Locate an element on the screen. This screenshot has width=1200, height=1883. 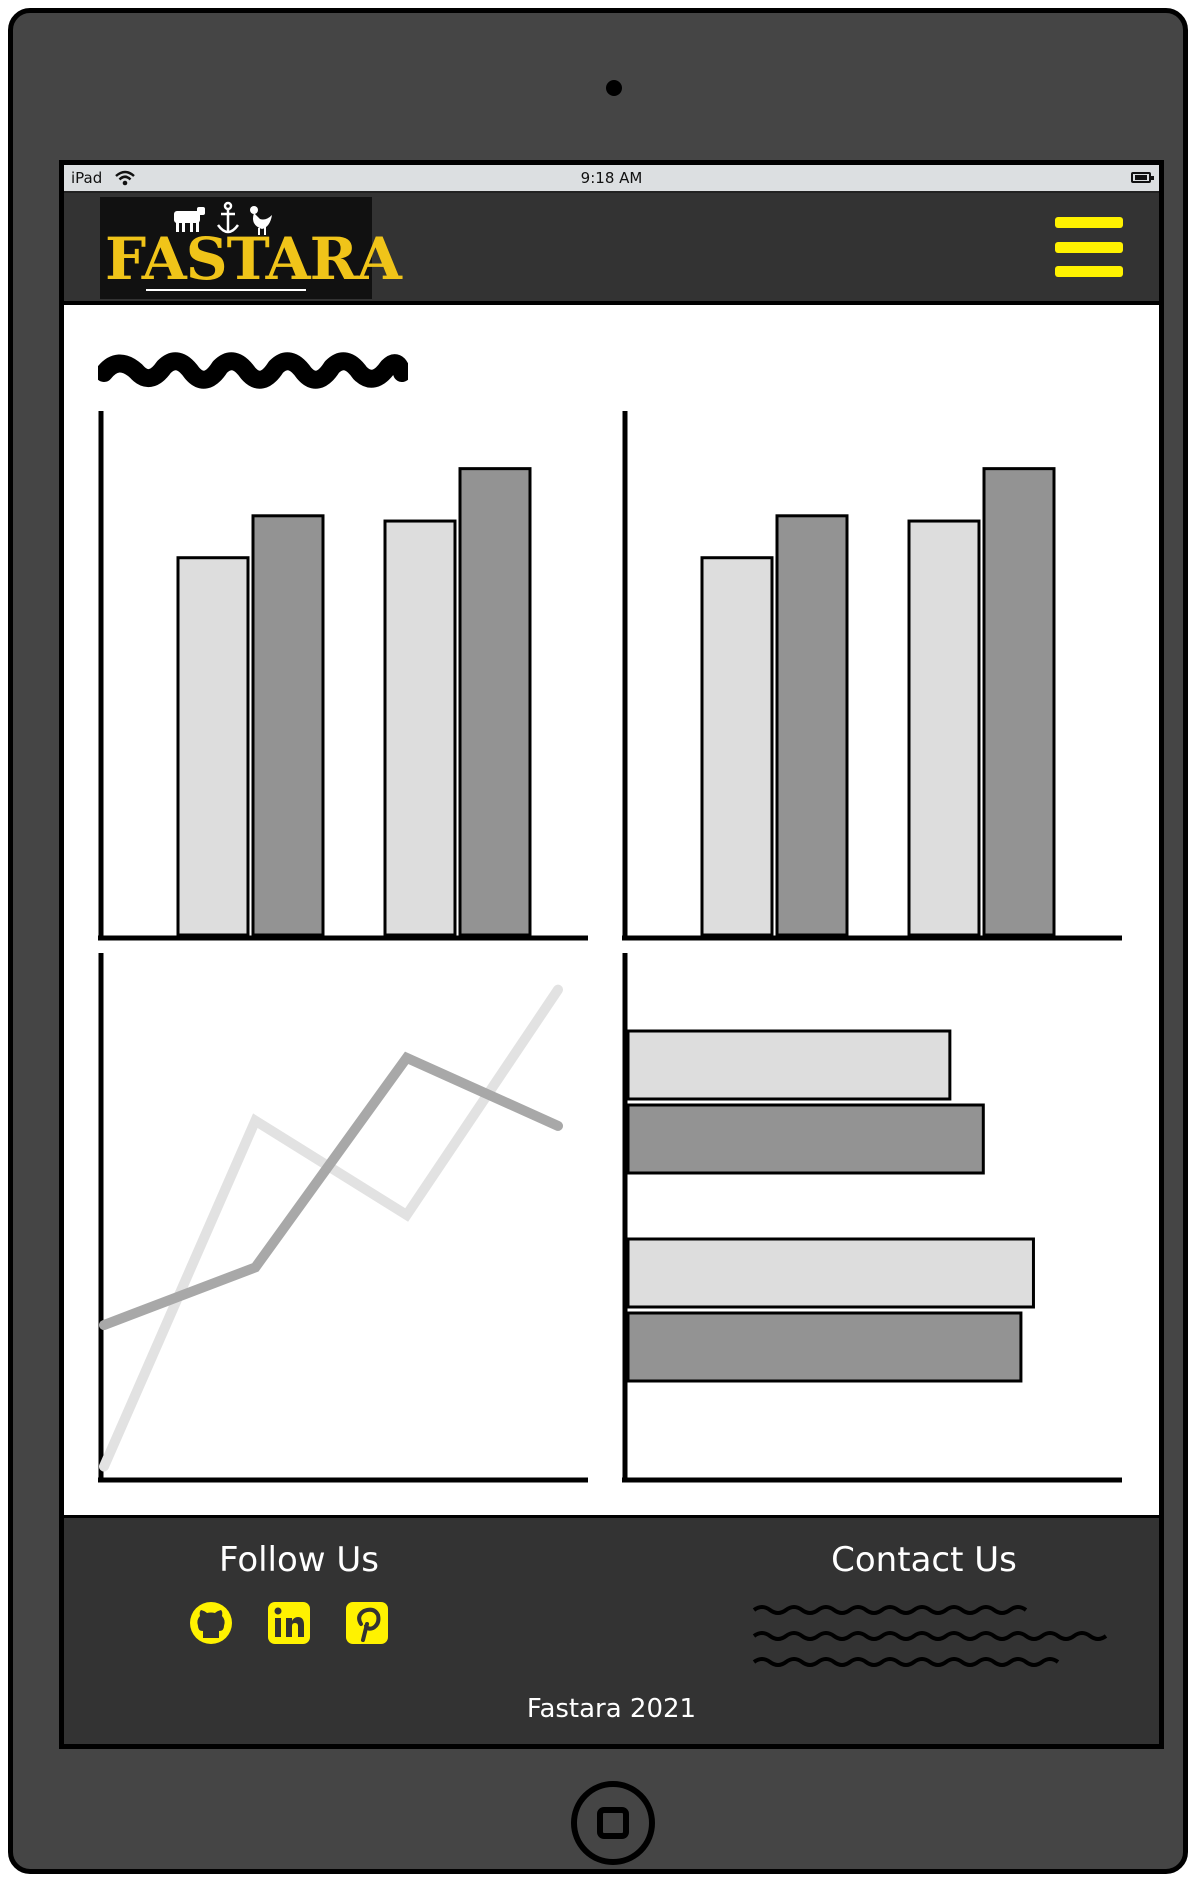
wifi-icon is located at coordinates (125, 178).